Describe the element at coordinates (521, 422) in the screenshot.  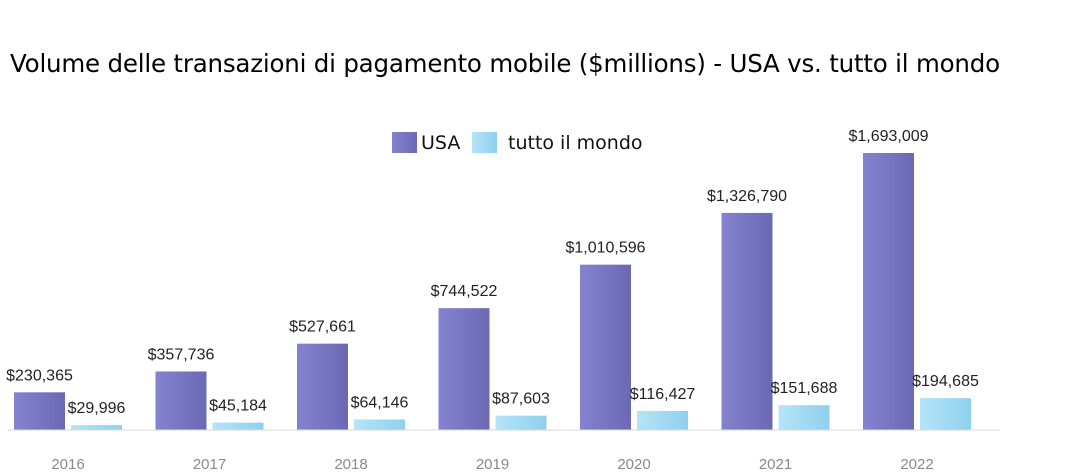
I see `bar-world-2019` at that location.